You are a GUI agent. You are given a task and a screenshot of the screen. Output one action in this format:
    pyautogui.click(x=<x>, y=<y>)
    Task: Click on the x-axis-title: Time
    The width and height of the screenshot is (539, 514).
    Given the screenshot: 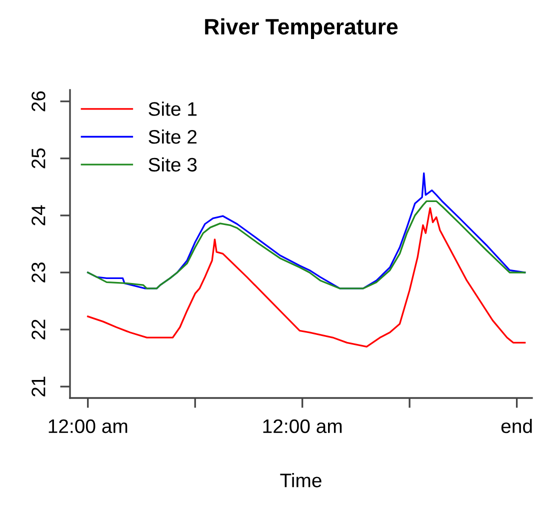 What is the action you would take?
    pyautogui.click(x=301, y=480)
    